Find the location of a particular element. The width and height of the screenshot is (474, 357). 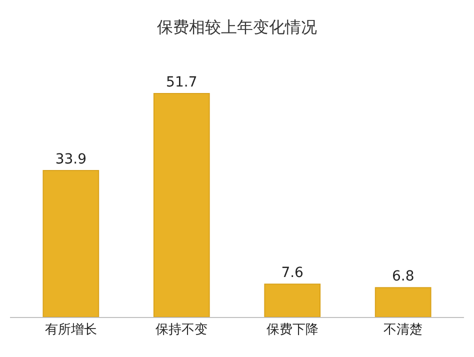

x-tick-label: 有所增长 is located at coordinates (70, 330).